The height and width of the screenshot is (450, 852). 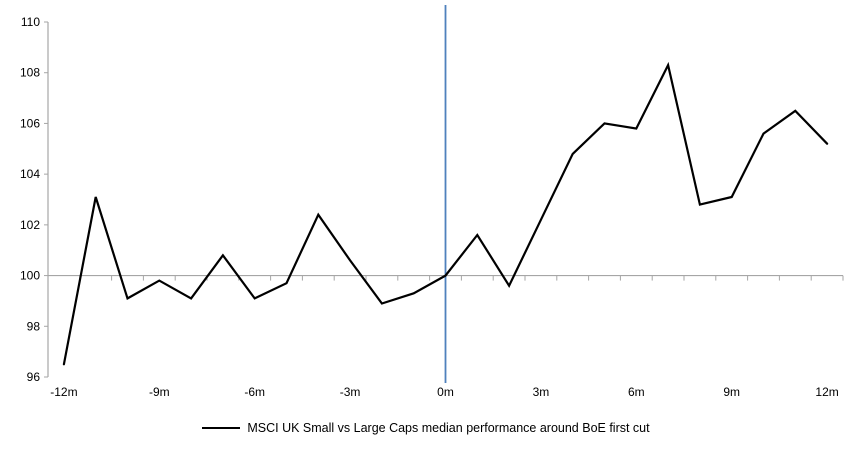 I want to click on x-tick-label: -6m, so click(x=254, y=392).